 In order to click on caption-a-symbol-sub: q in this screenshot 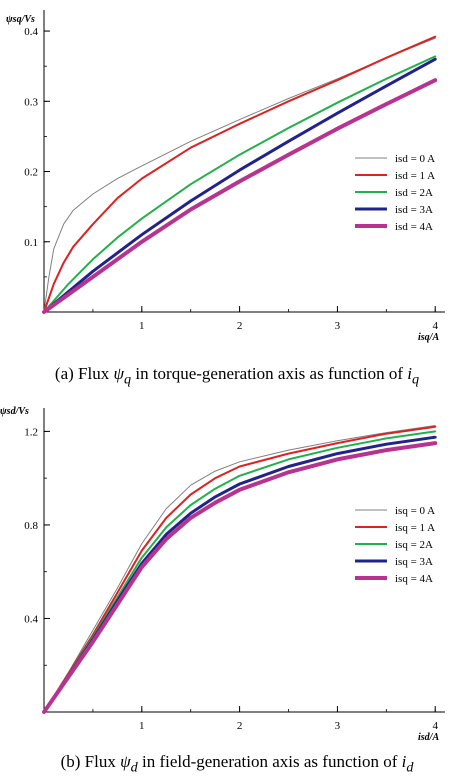, I will do `click(128, 379)`.